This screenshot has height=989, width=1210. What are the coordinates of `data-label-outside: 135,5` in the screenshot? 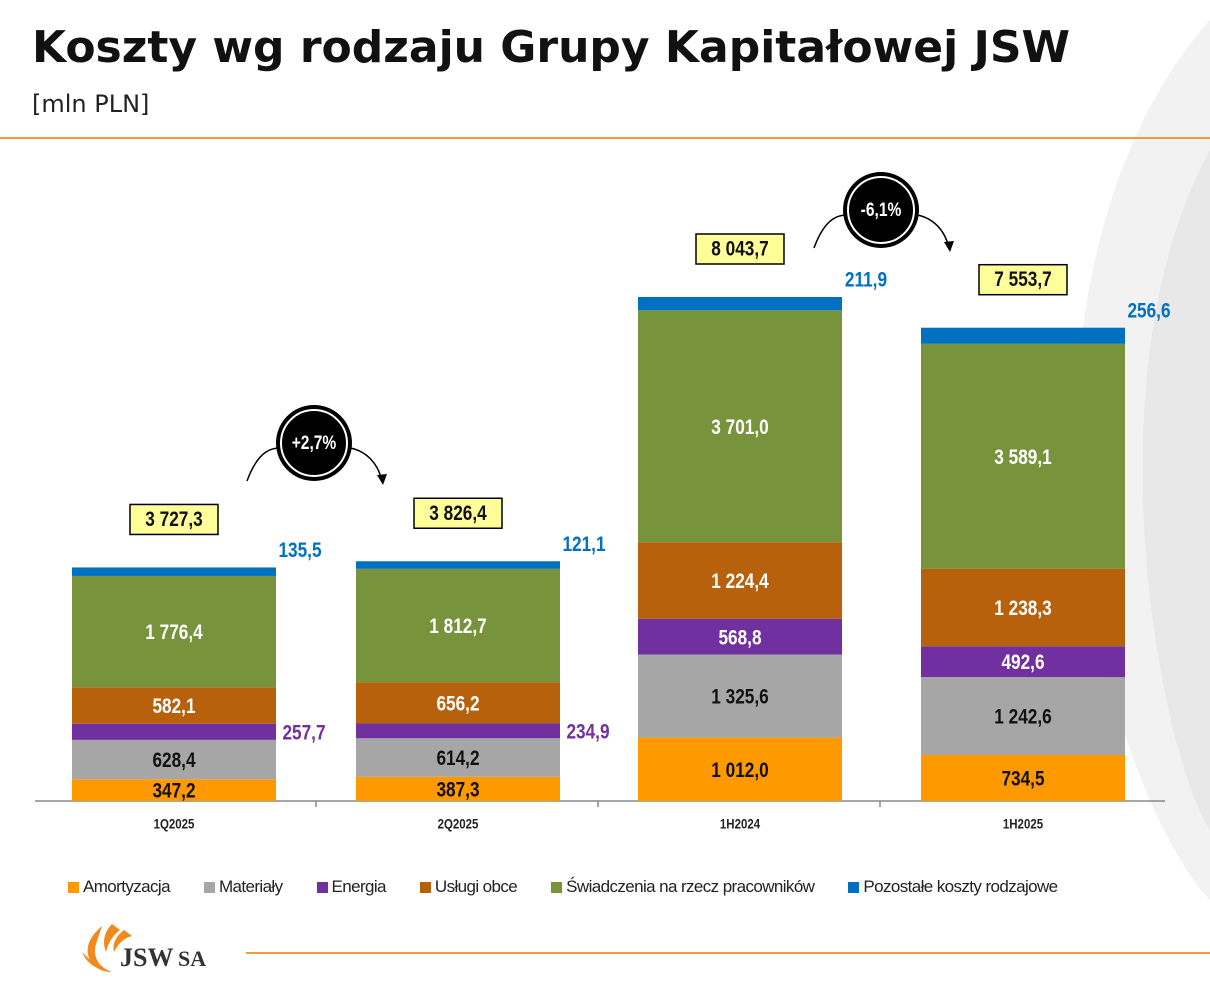 It's located at (299, 551).